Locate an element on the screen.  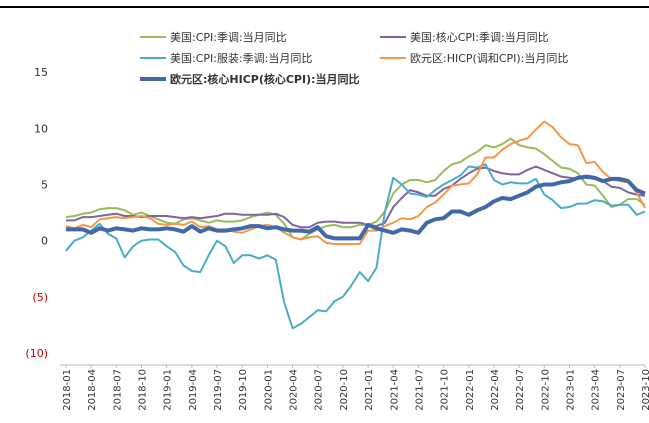
x-tick-label: 2019-10 is located at coordinates (243, 390).